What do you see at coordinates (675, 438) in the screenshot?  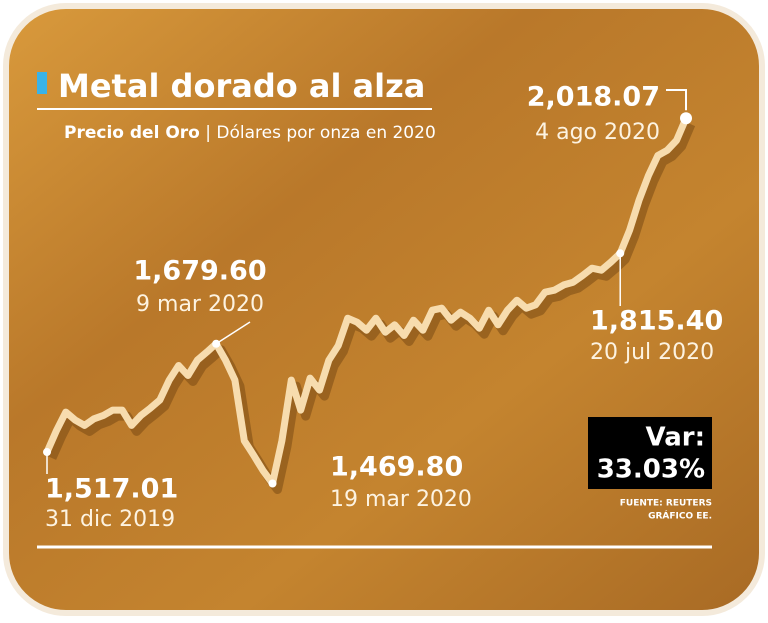 I see `variation-title: Var:` at bounding box center [675, 438].